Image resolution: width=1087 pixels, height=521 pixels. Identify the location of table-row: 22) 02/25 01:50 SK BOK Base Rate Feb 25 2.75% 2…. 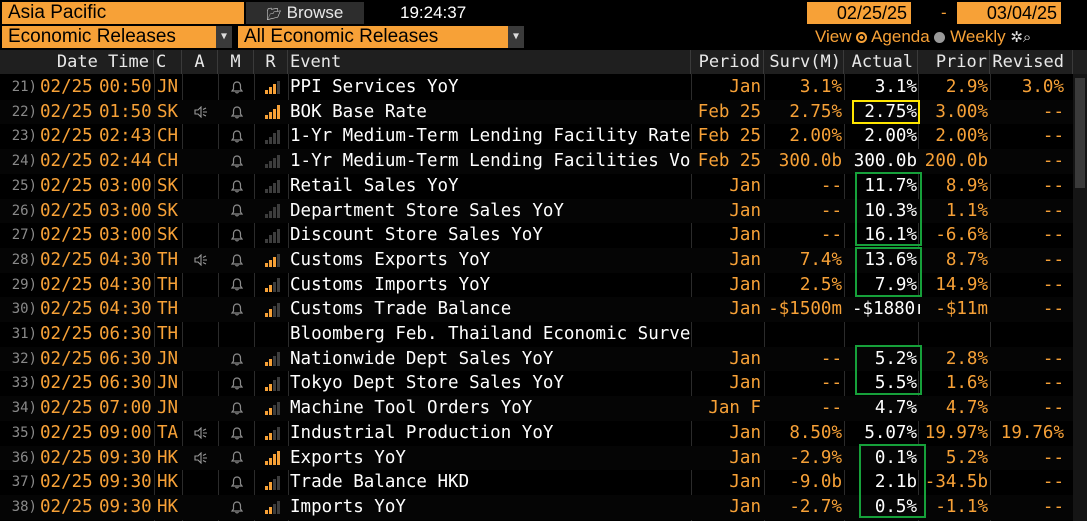
(543, 112).